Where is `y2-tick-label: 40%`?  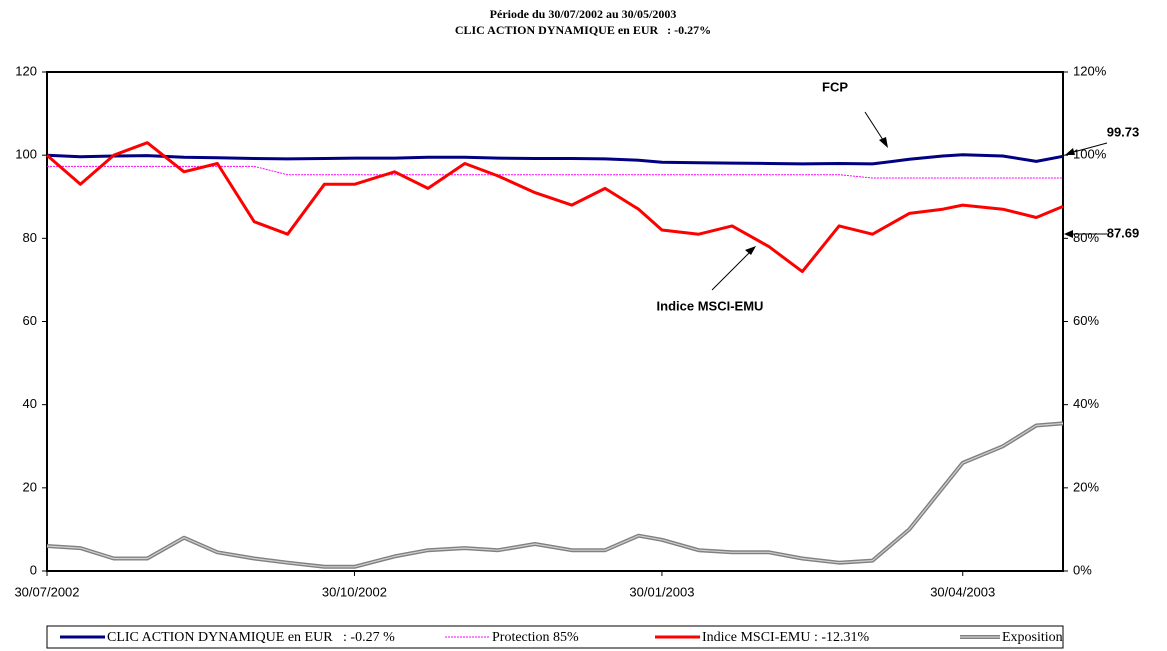
y2-tick-label: 40% is located at coordinates (1086, 403).